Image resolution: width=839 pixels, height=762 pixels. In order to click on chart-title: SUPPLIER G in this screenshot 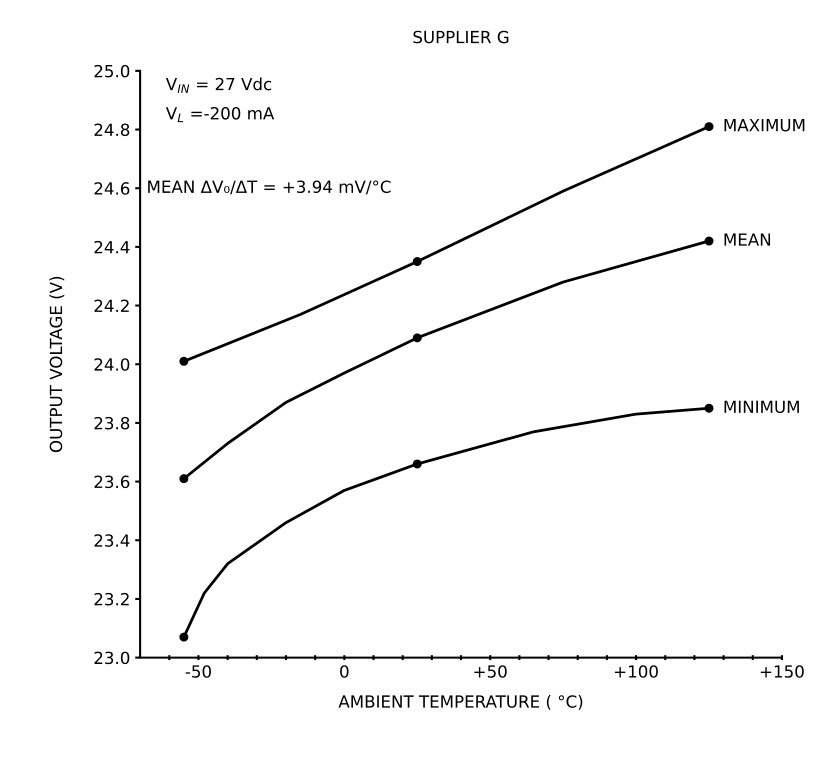, I will do `click(460, 37)`.